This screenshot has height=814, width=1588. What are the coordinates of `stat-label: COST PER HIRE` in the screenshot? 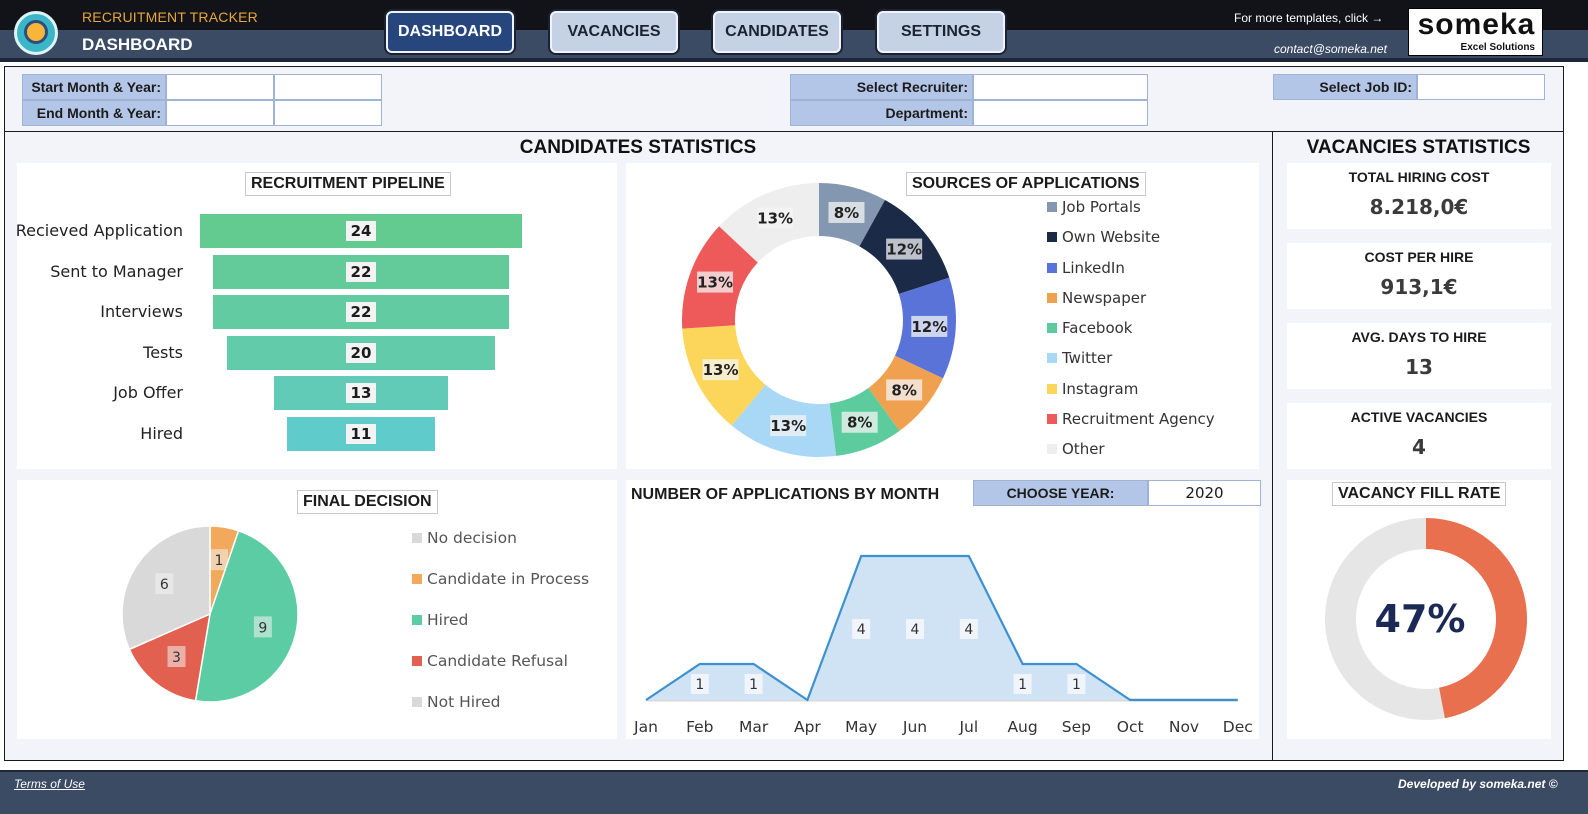 It's located at (1419, 257).